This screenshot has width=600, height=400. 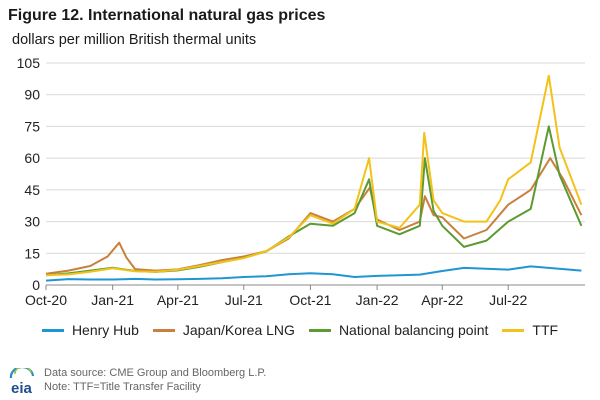 What do you see at coordinates (32, 253) in the screenshot?
I see `y-tick-label: 15` at bounding box center [32, 253].